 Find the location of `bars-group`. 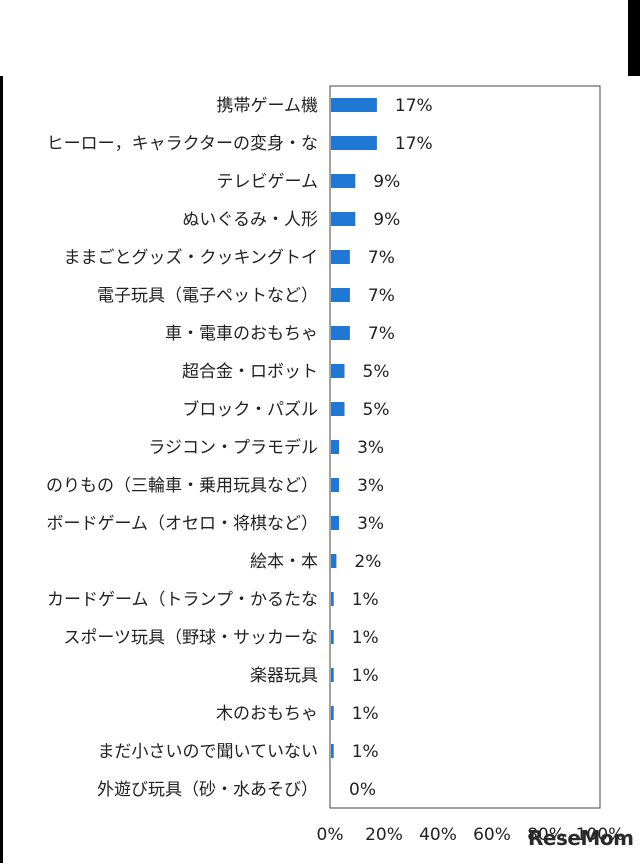

bars-group is located at coordinates (354, 428).